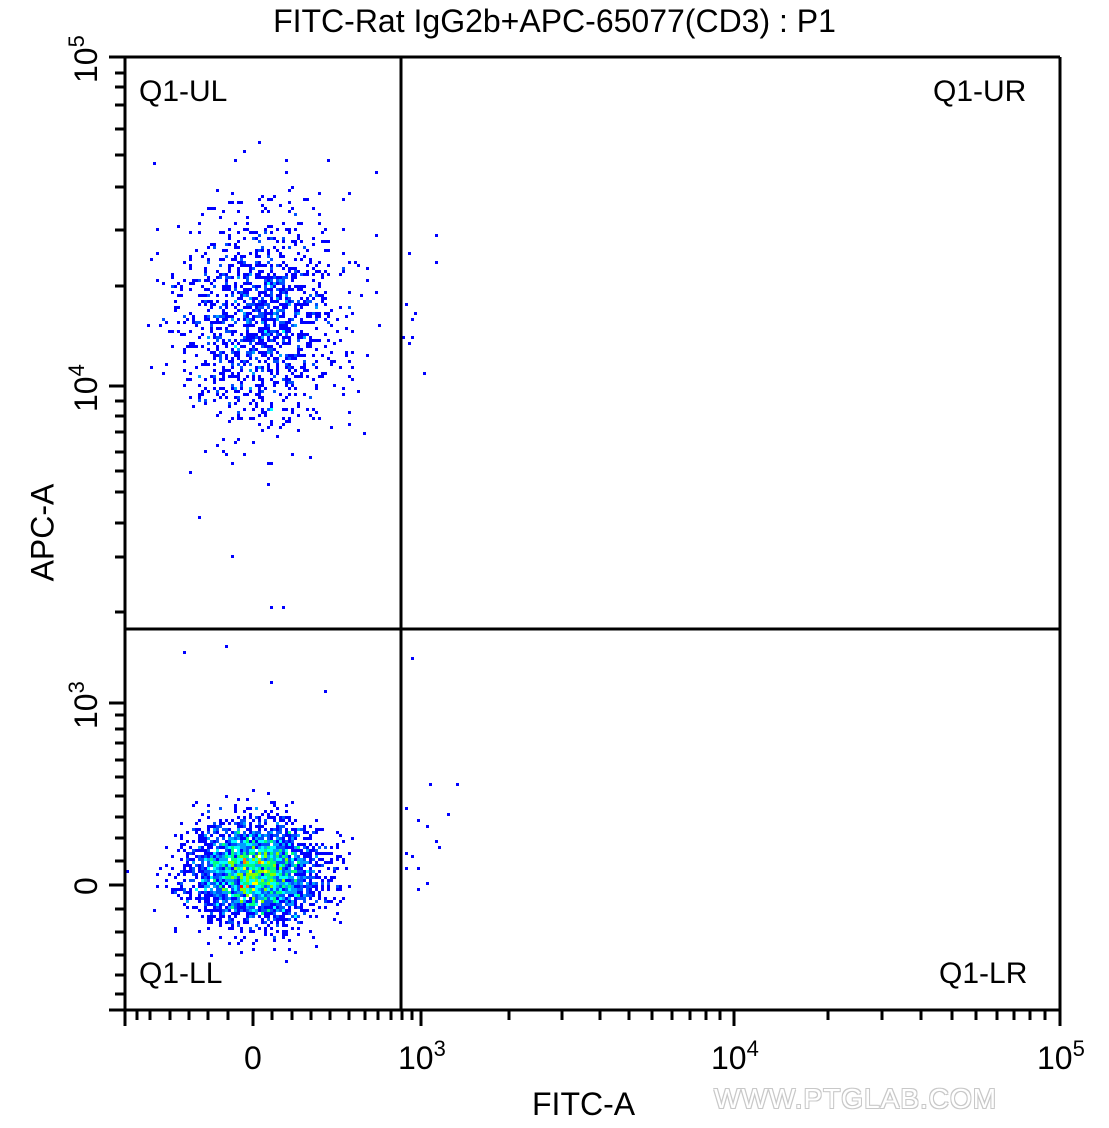 This screenshot has height=1128, width=1109. Describe the element at coordinates (983, 973) in the screenshot. I see `quadrant-label-lr: Q1-LR` at that location.